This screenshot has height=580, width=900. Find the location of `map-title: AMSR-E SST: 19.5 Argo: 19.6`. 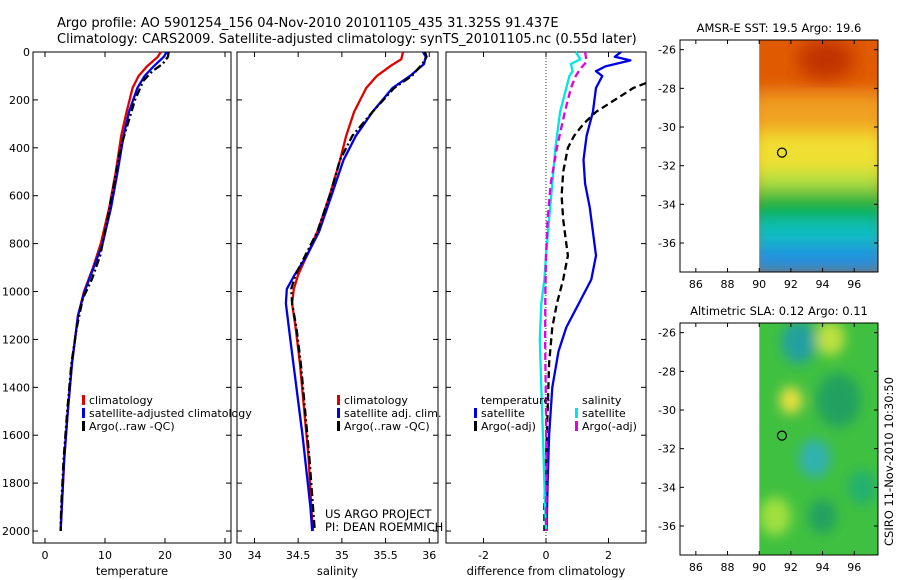

map-title: AMSR-E SST: 19.5 Argo: 19.6 is located at coordinates (779, 28).